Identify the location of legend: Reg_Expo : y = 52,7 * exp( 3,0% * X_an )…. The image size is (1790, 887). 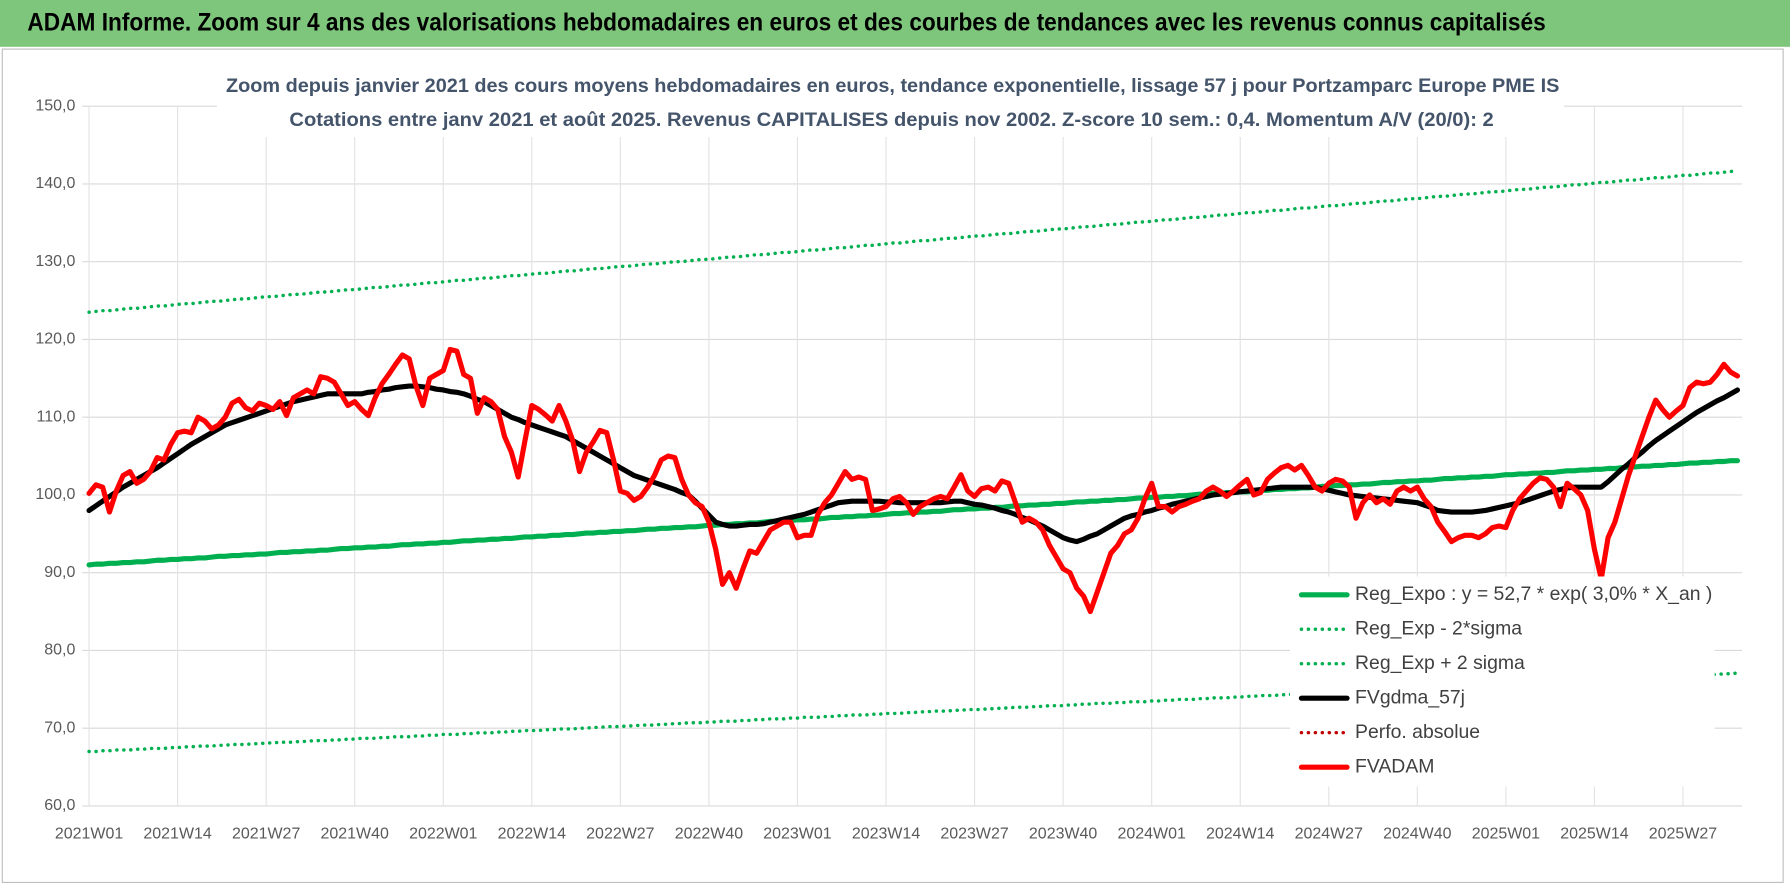
(1502, 681).